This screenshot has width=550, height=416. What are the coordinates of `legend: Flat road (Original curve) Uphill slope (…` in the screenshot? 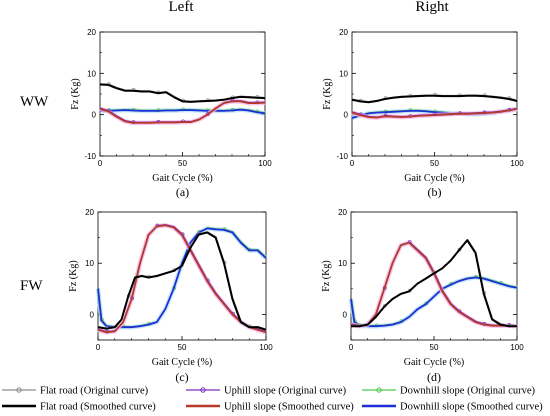 It's located at (272, 399).